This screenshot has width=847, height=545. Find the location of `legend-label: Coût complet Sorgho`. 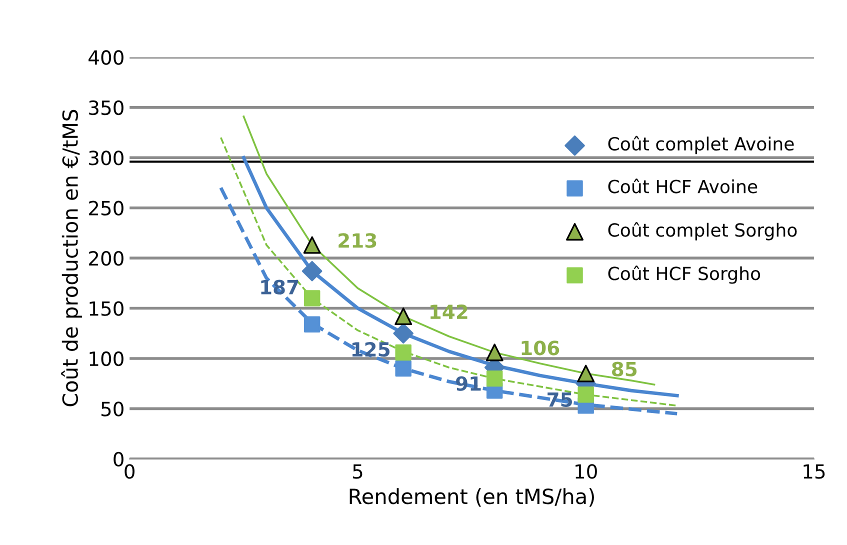

legend-label: Coût complet Sorgho is located at coordinates (702, 231).